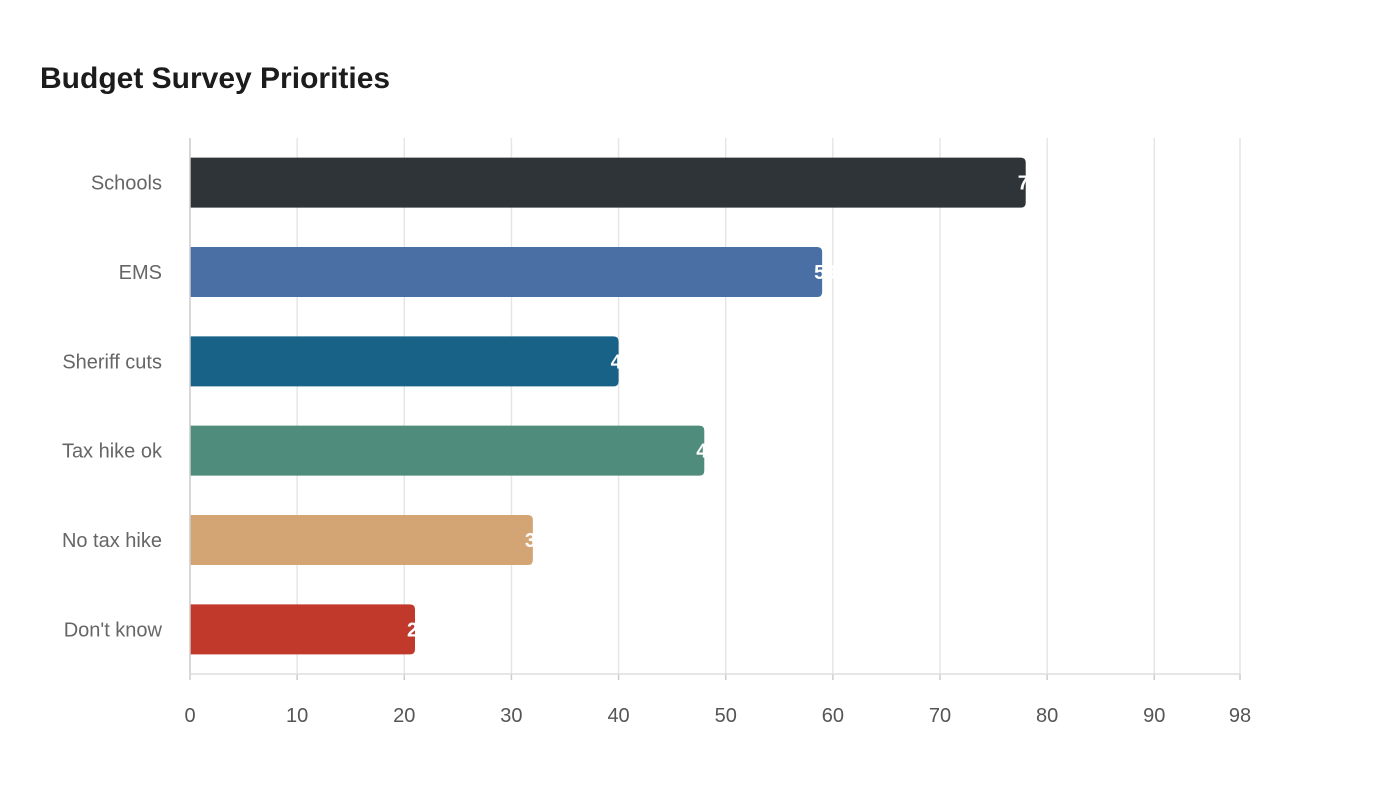  What do you see at coordinates (112, 541) in the screenshot?
I see `category-label: No tax hike` at bounding box center [112, 541].